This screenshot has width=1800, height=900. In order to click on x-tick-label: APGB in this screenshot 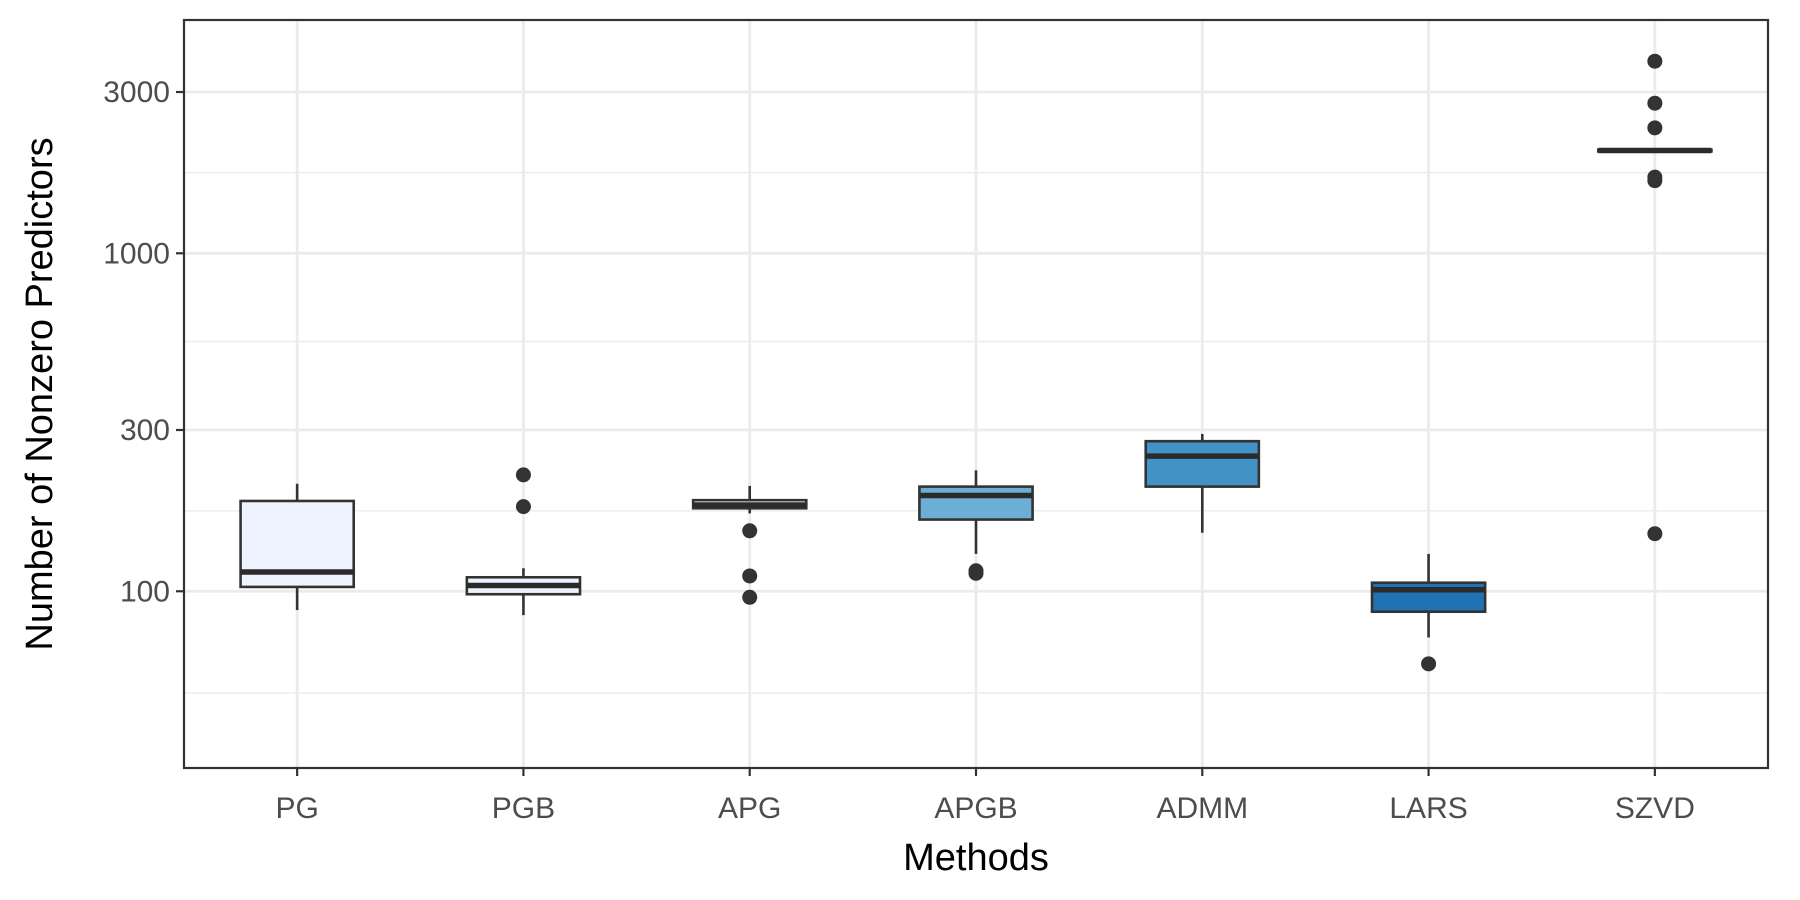, I will do `click(975, 808)`.